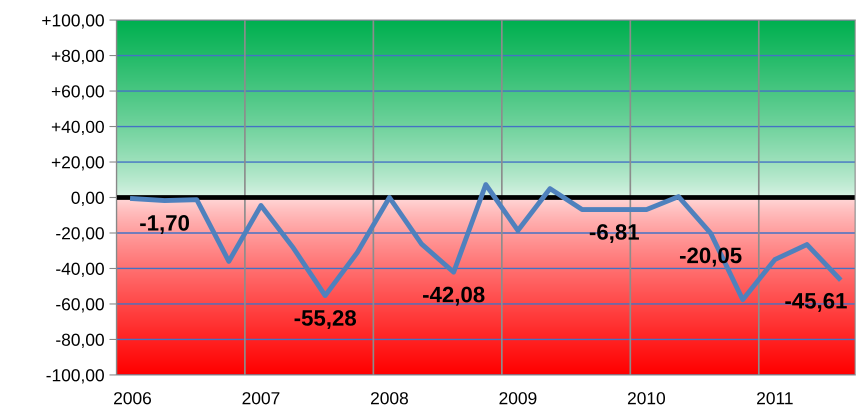 This screenshot has height=418, width=856. Describe the element at coordinates (88, 199) in the screenshot. I see `y-tick-label: 0,00` at that location.